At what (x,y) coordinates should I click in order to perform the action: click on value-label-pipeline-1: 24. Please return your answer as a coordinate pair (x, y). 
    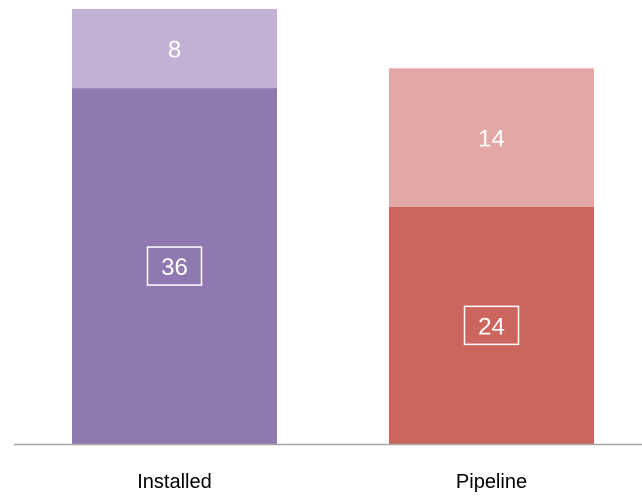
    Looking at the image, I should click on (491, 326).